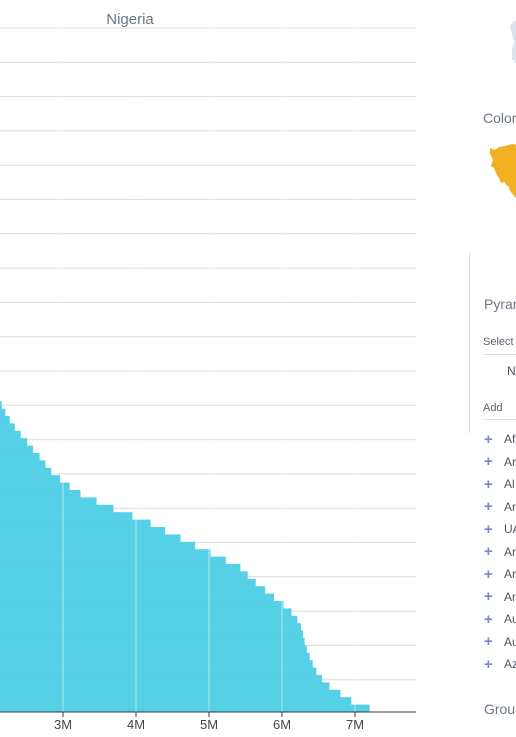  Describe the element at coordinates (499, 354) in the screenshot. I see `select-divider` at that location.